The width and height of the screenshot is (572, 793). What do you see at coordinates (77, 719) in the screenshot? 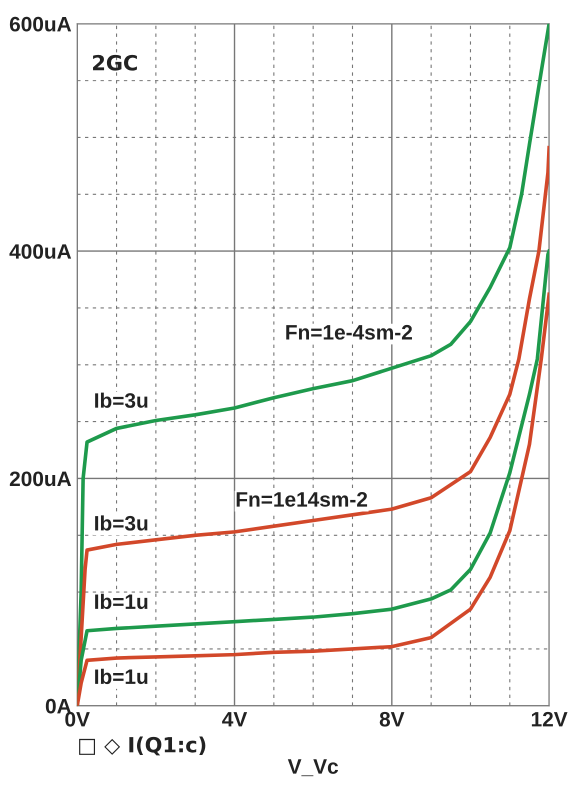
I see `x-tick-label: 0V` at bounding box center [77, 719].